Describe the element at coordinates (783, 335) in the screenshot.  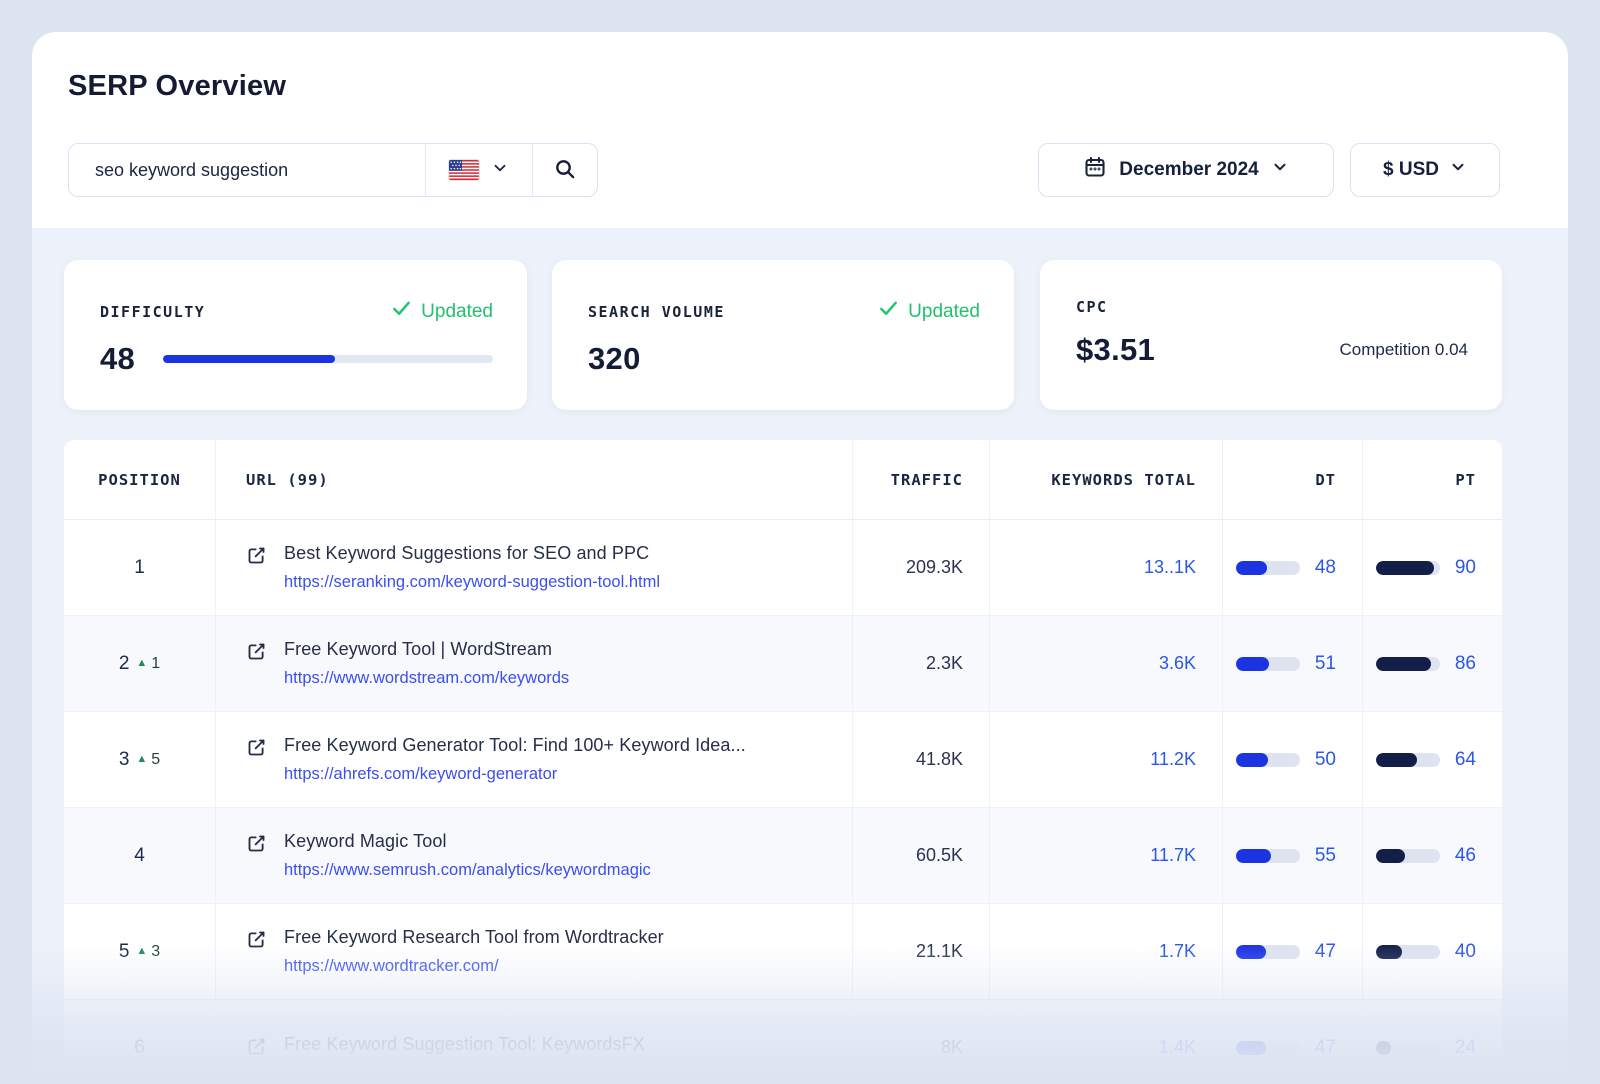
I see `search-volume-card: SEARCH VOLUME Updated 320` at that location.